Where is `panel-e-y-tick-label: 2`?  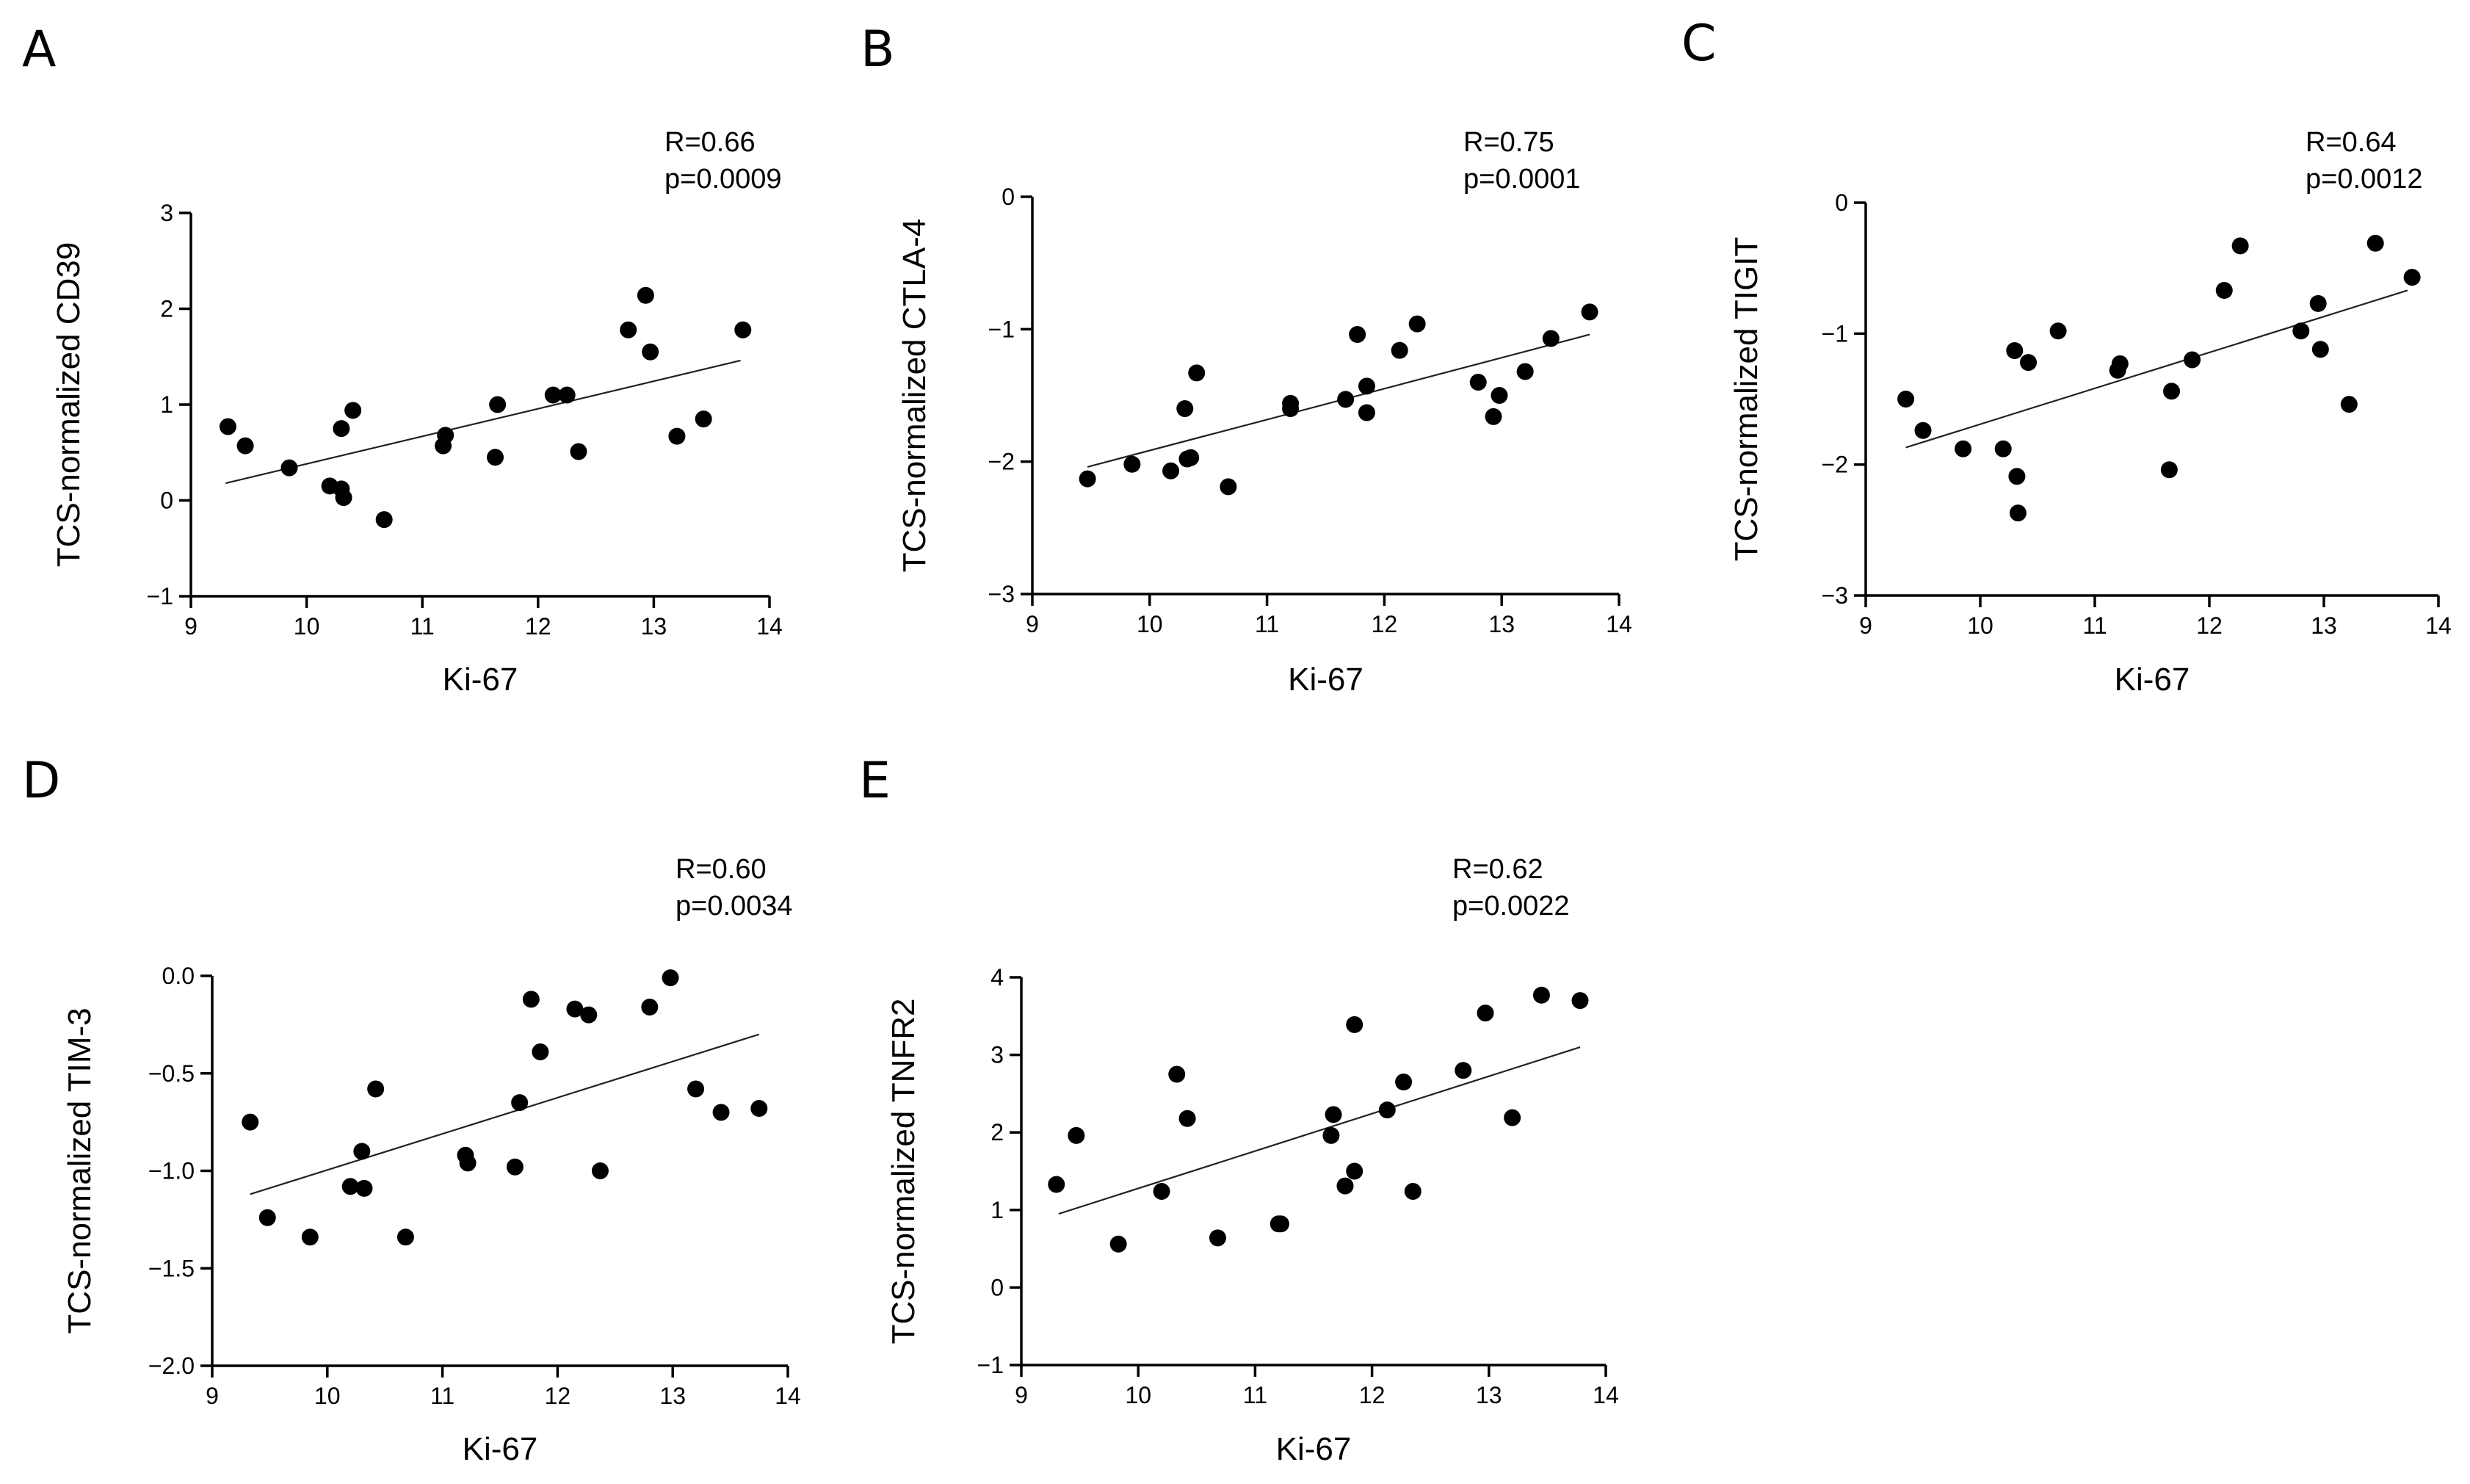 panel-e-y-tick-label: 2 is located at coordinates (997, 1132).